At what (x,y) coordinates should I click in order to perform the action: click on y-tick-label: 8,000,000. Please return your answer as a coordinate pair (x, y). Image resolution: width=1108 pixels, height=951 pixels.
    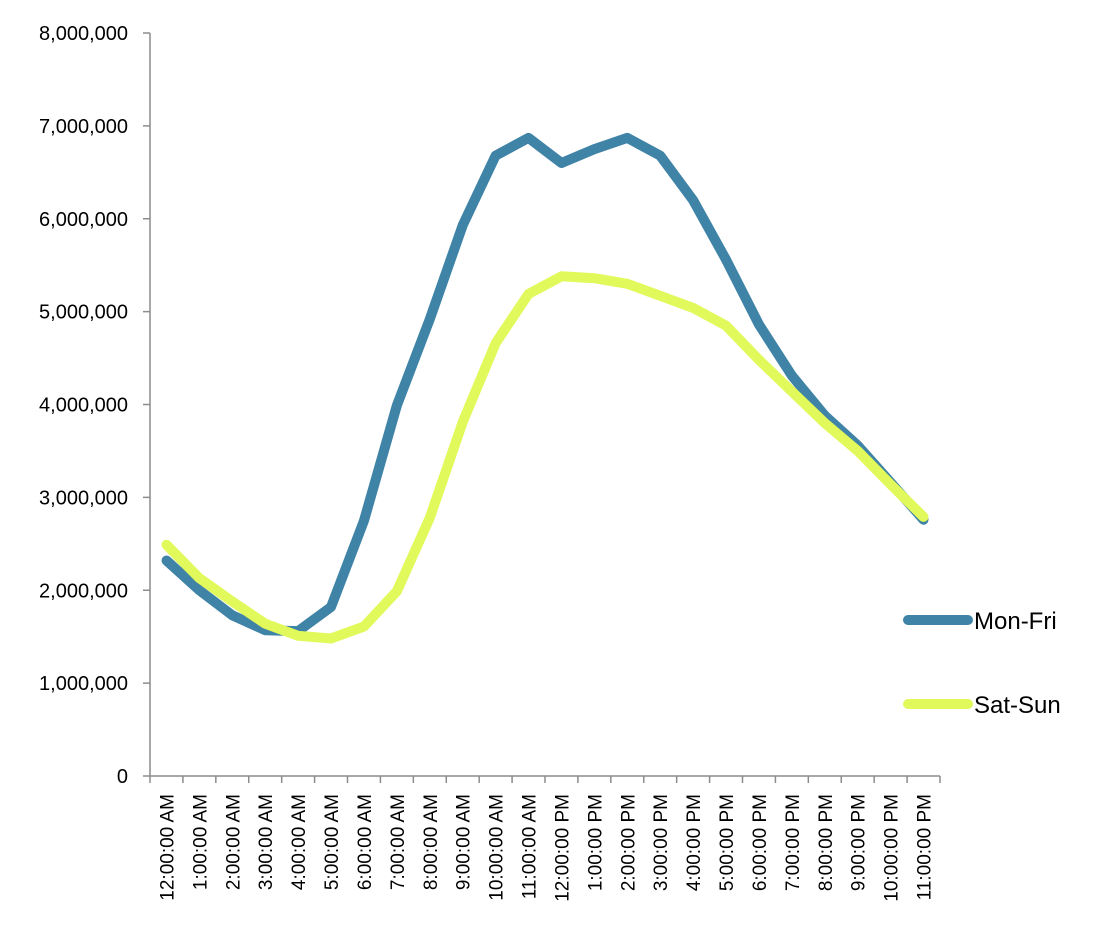
    Looking at the image, I should click on (83, 34).